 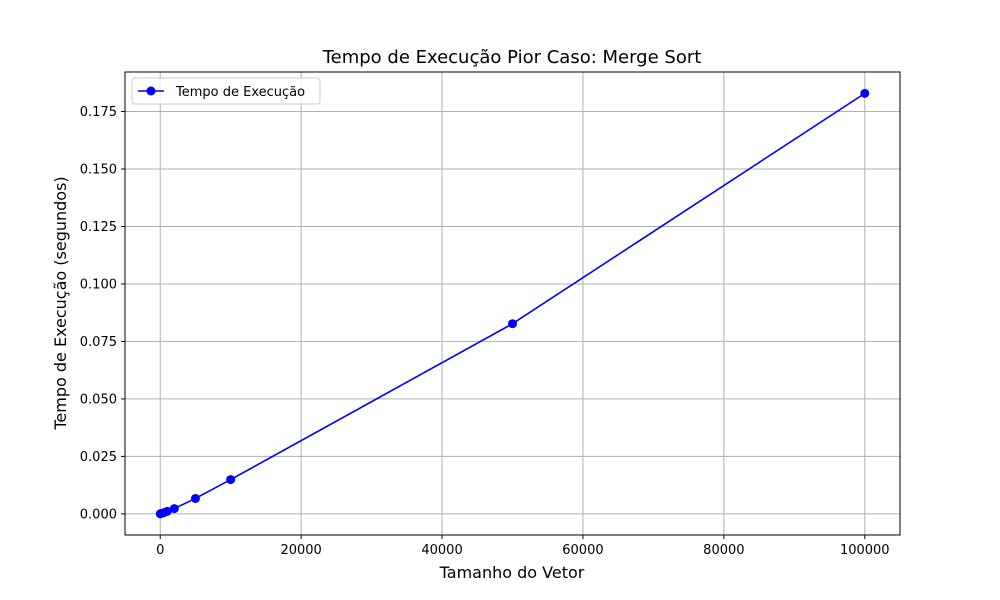 I want to click on x-axis-ticks: 0 20000 40000 60000 80000 100000, so click(x=523, y=546).